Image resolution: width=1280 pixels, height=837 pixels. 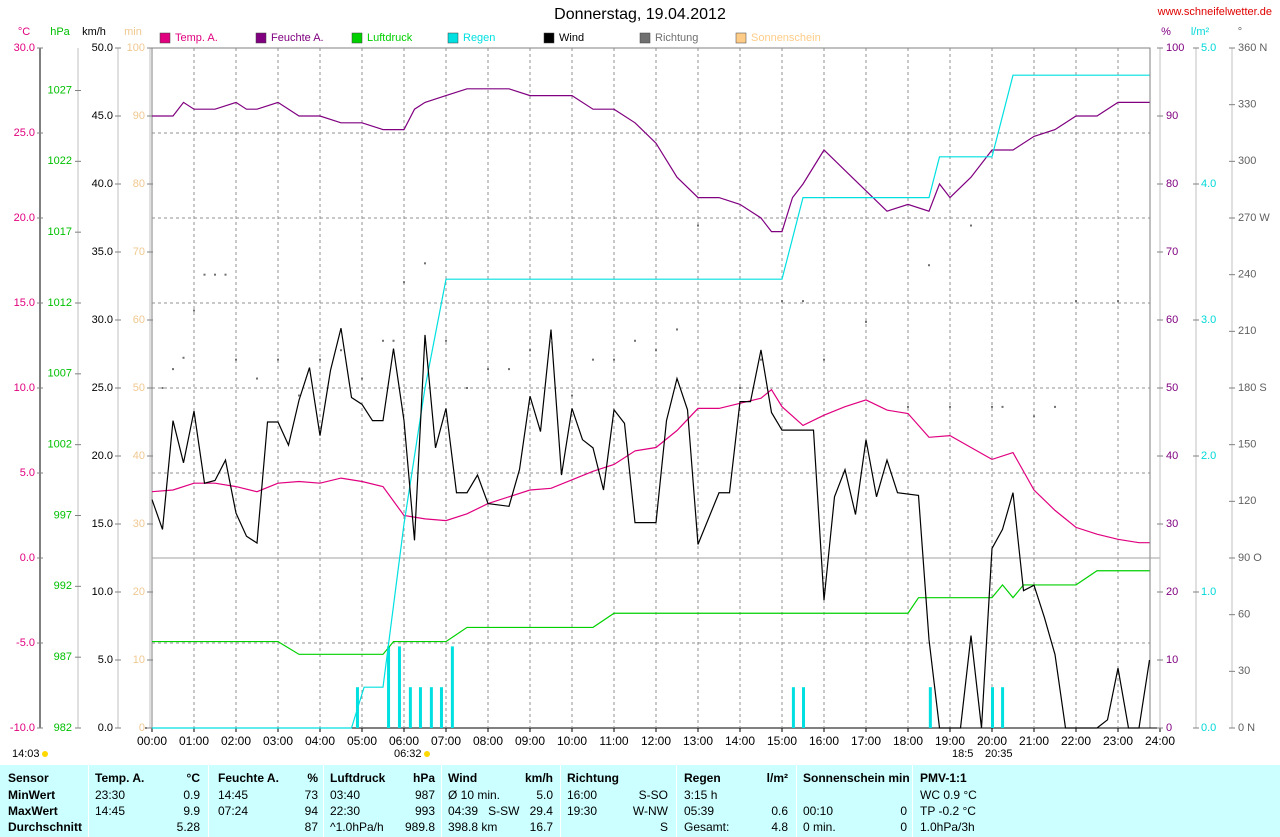 I want to click on cell-text: 16.7, so click(x=541, y=827).